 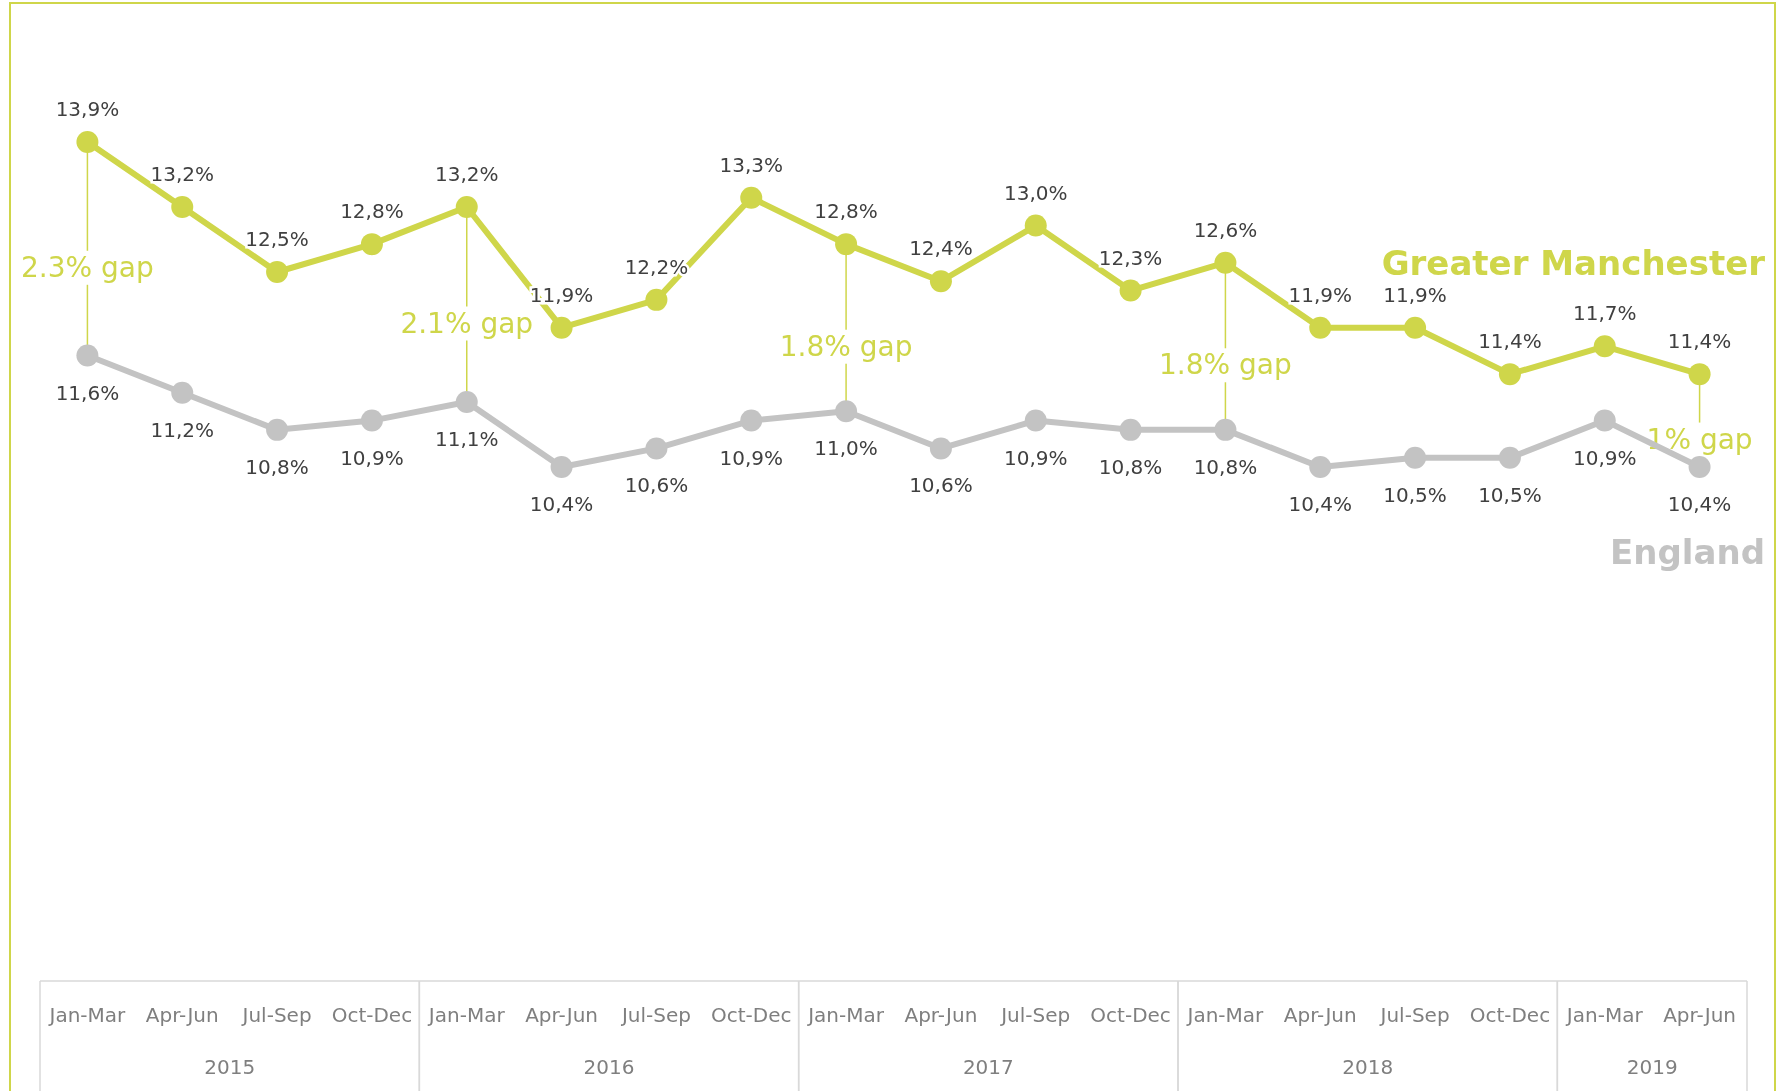 What do you see at coordinates (87, 267) in the screenshot?
I see `annotation: 2.3% gap` at bounding box center [87, 267].